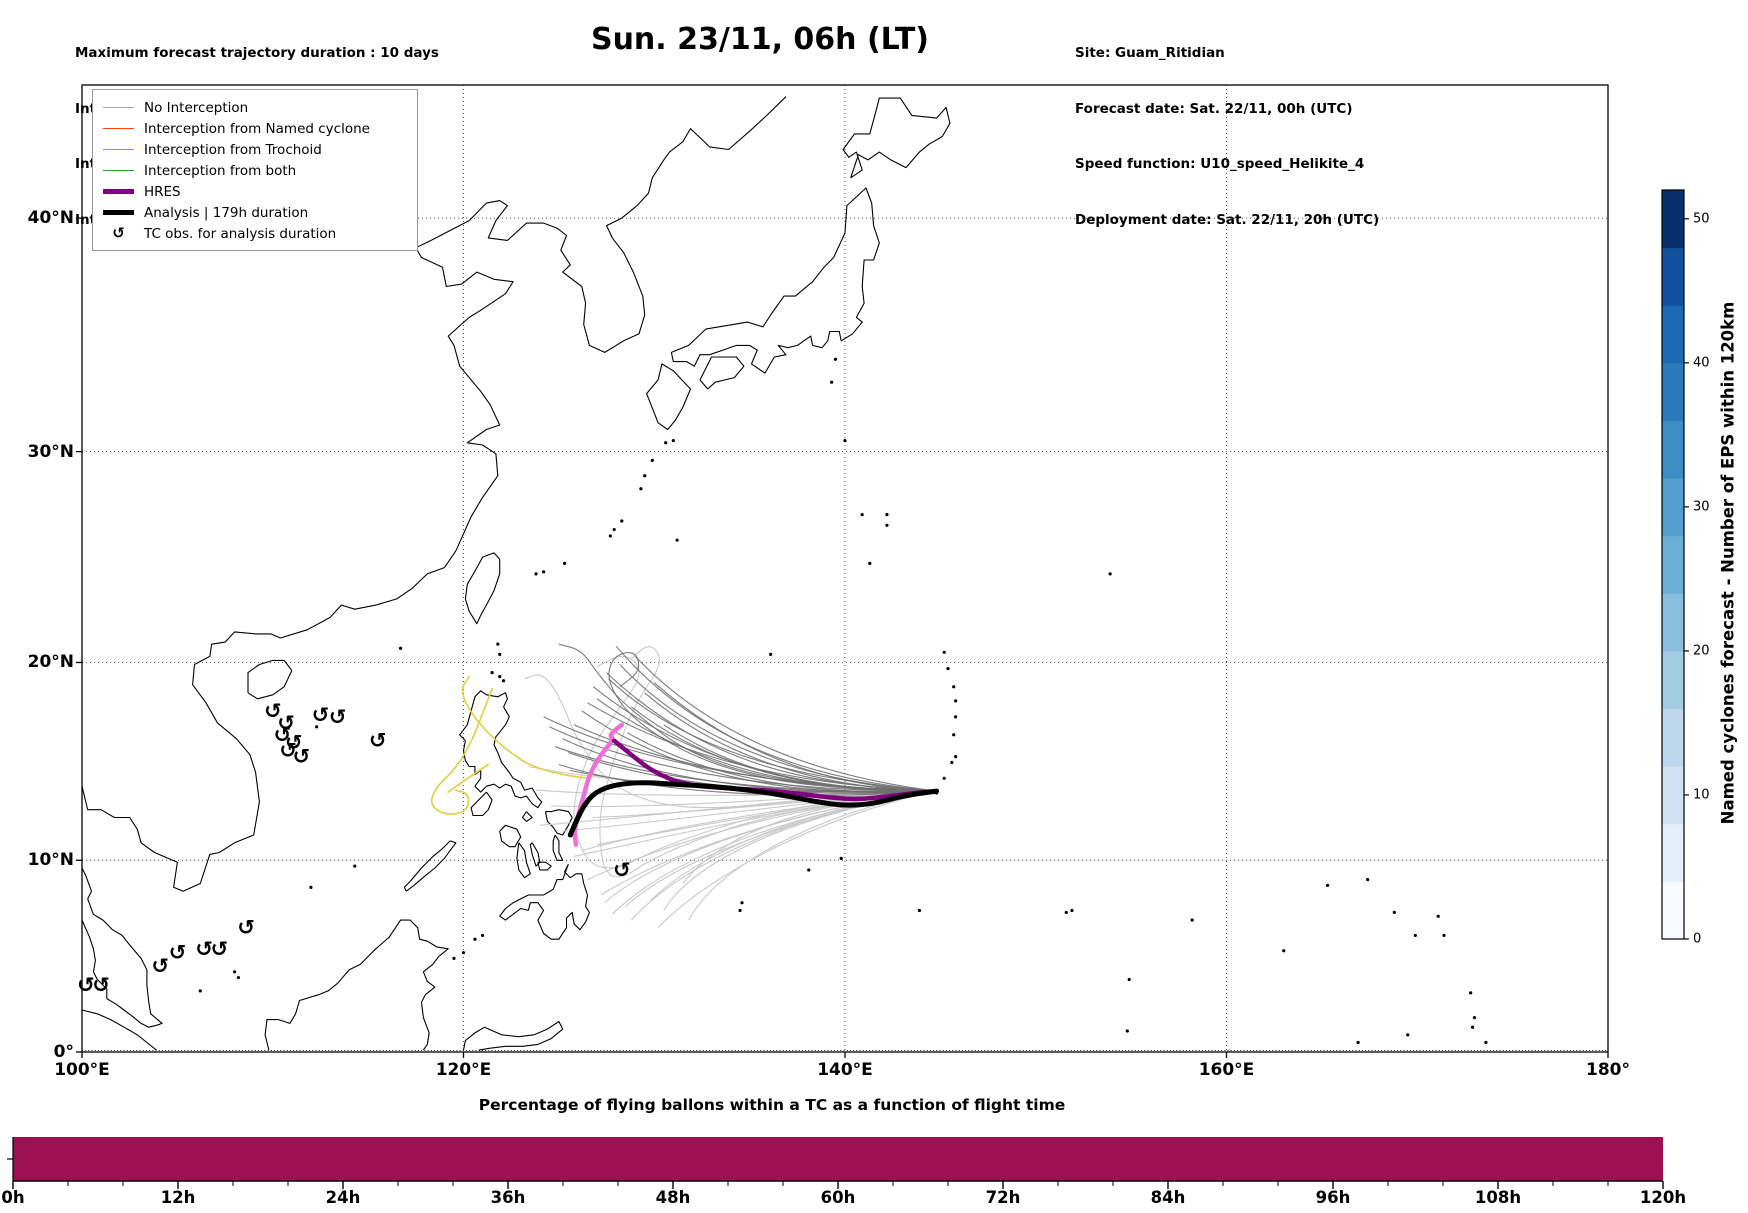 The image size is (1748, 1213). What do you see at coordinates (255, 191) in the screenshot?
I see `legend-item-4: HRES` at bounding box center [255, 191].